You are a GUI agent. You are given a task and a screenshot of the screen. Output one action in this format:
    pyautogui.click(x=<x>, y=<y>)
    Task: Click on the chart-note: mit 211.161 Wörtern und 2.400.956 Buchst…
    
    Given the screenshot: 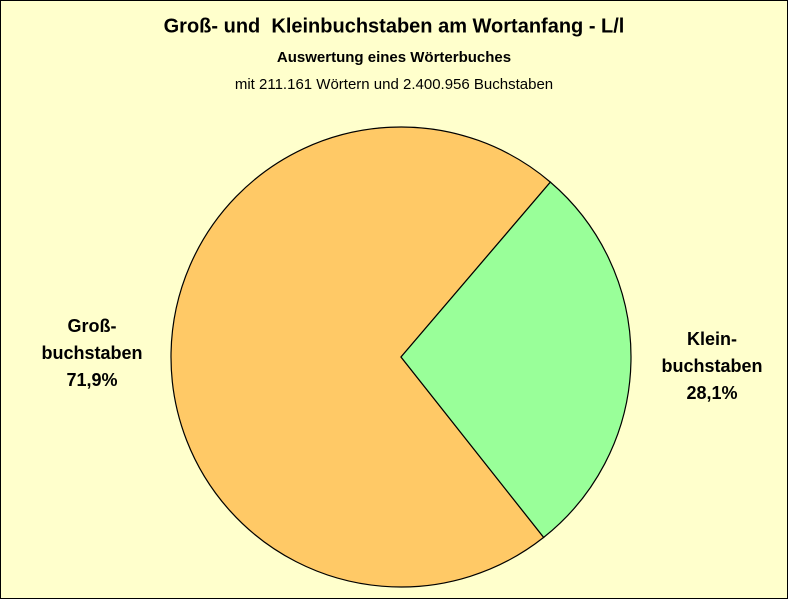 What is the action you would take?
    pyautogui.click(x=394, y=84)
    